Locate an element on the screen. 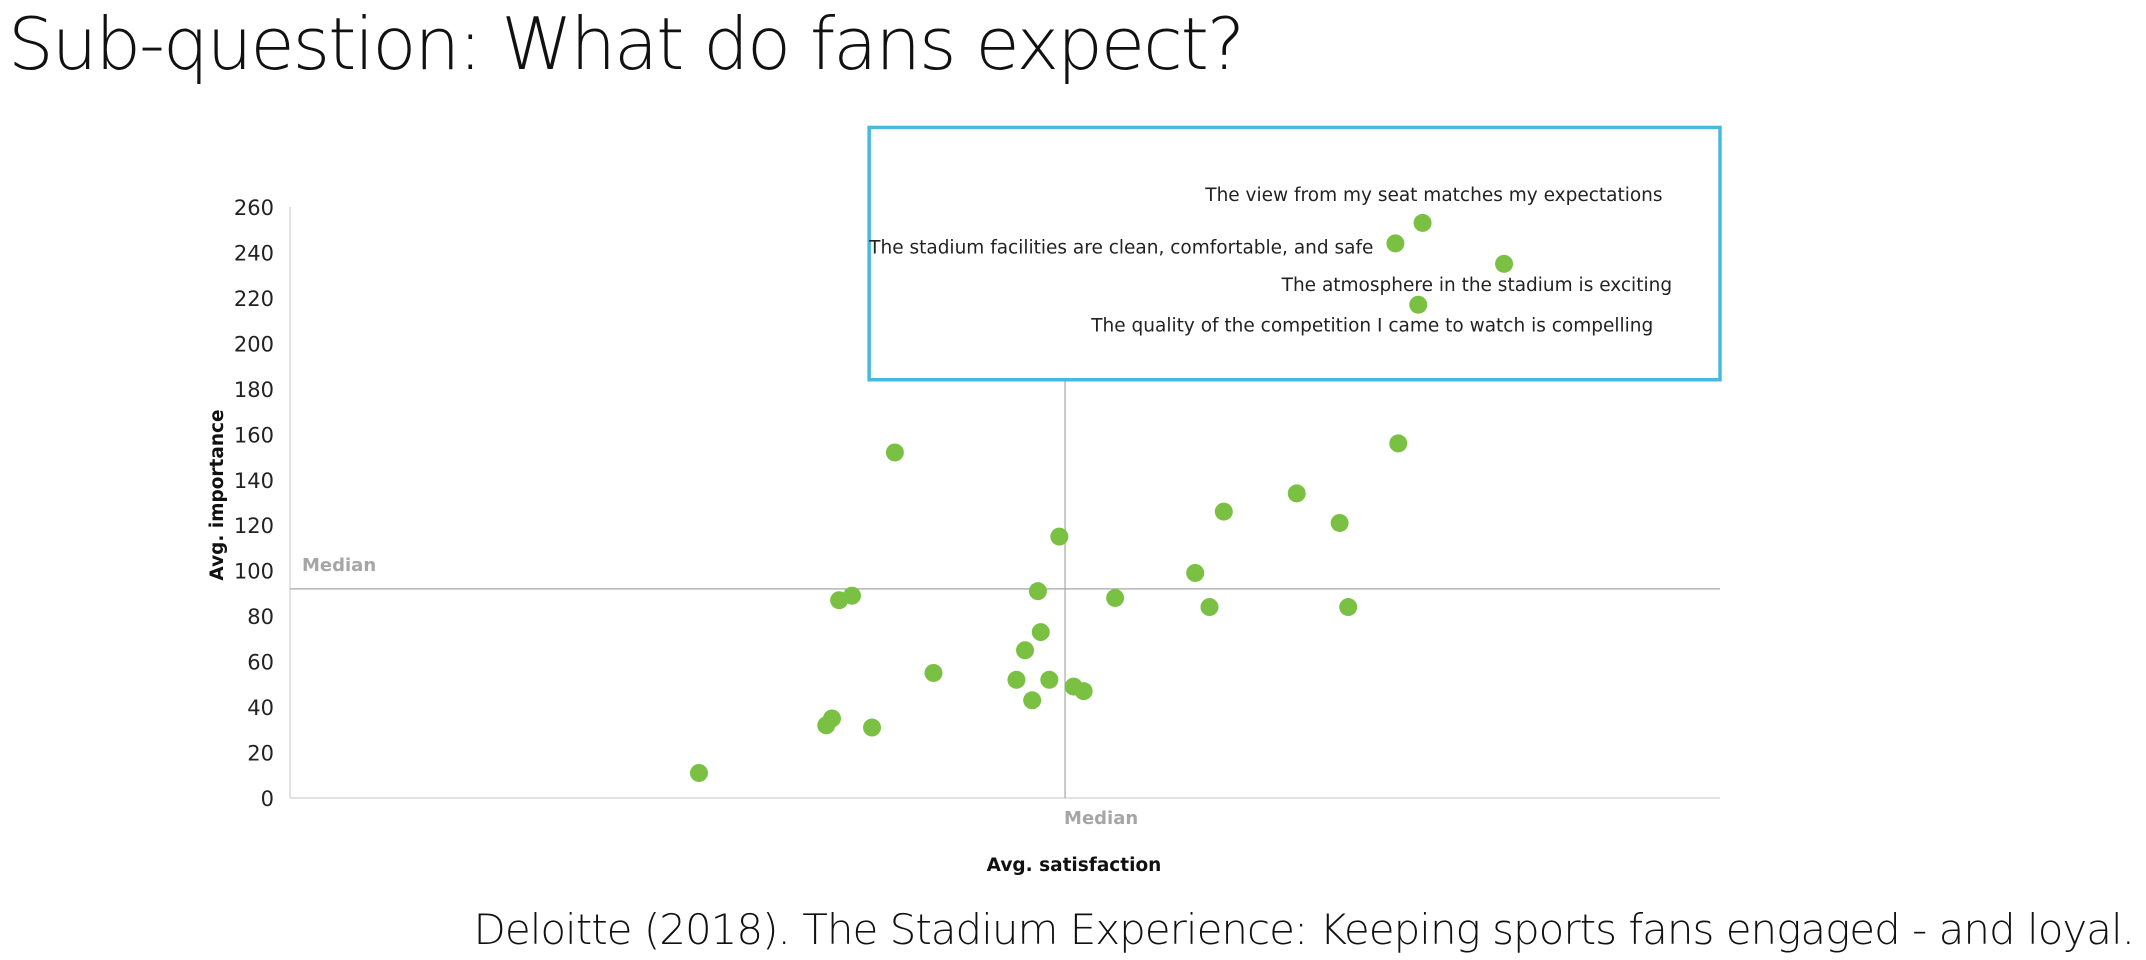  y-tick-label: 0 is located at coordinates (267, 799).